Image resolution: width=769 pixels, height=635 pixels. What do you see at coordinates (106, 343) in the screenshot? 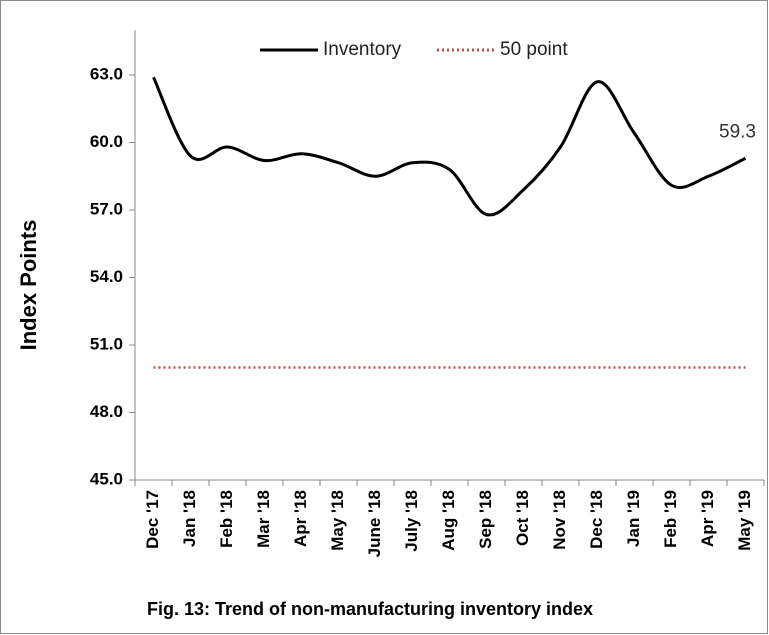
I see `y-tick-label: 51.0` at bounding box center [106, 343].